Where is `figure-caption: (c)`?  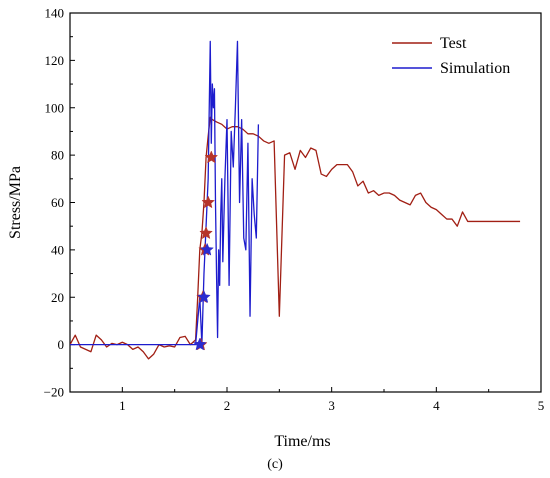 figure-caption: (c) is located at coordinates (275, 464).